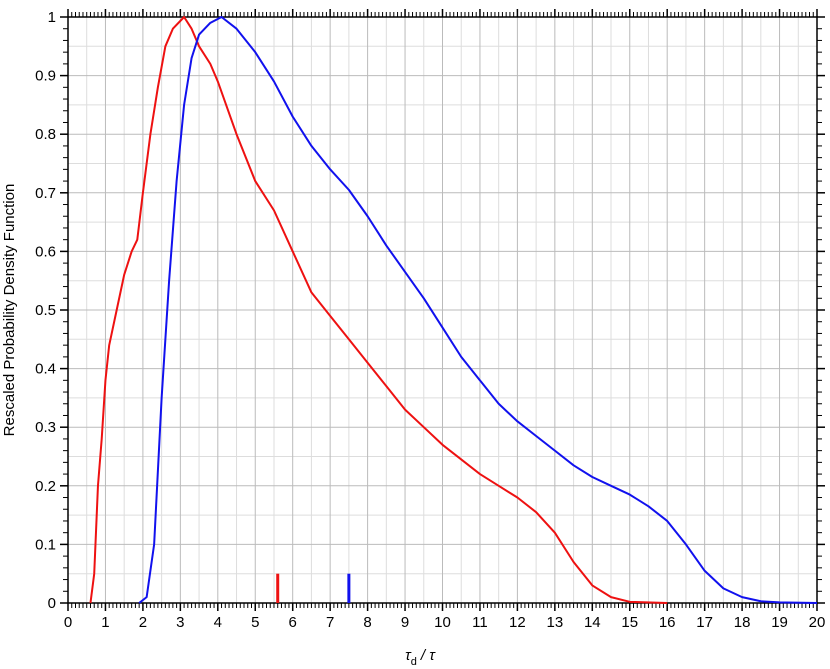 The image size is (830, 669). Describe the element at coordinates (428, 655) in the screenshot. I see `x-label-rest: / τ` at that location.